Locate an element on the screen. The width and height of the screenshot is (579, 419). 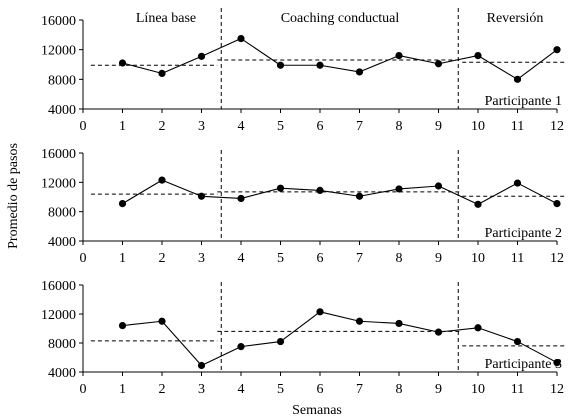
y-tick-label: 4000 is located at coordinates (62, 242).